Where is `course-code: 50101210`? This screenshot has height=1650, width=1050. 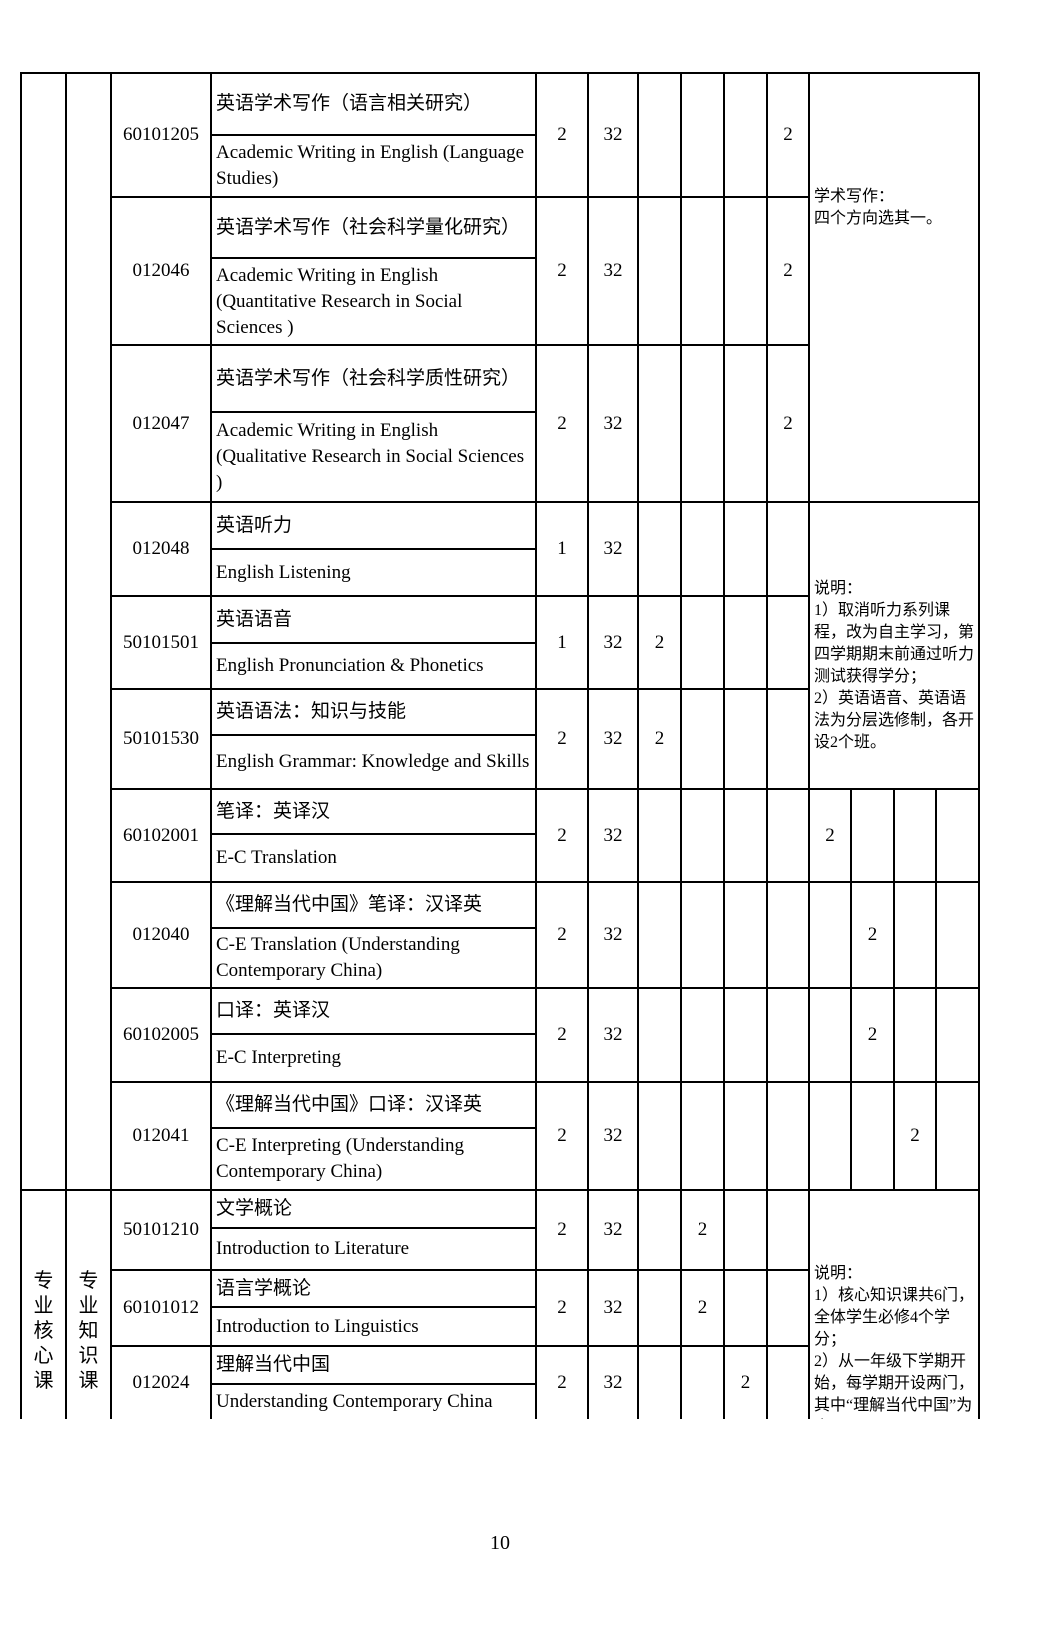 course-code: 50101210 is located at coordinates (161, 1230).